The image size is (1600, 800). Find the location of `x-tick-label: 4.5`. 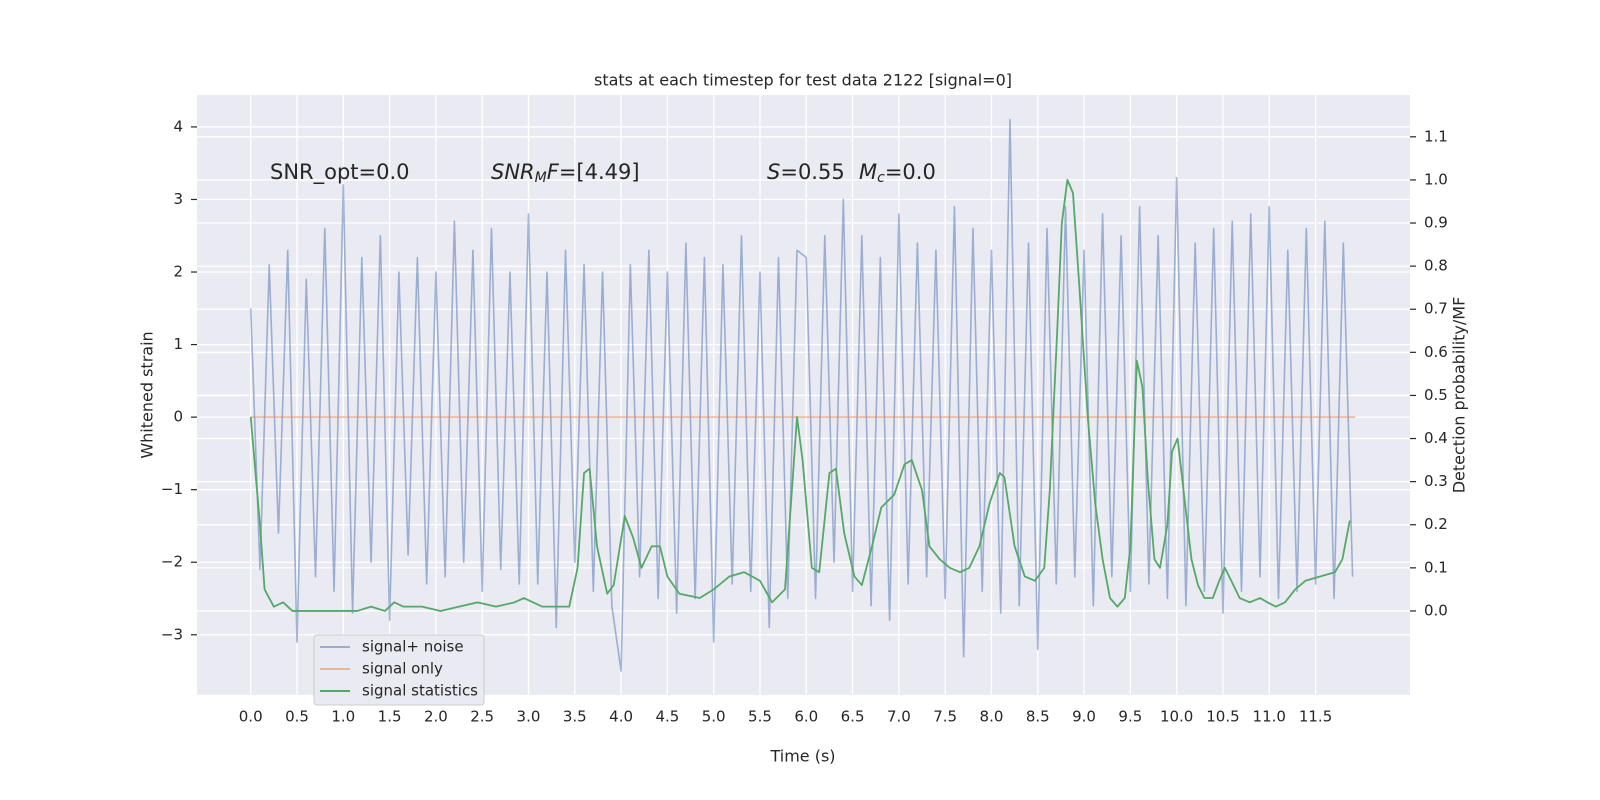

x-tick-label: 4.5 is located at coordinates (667, 717).